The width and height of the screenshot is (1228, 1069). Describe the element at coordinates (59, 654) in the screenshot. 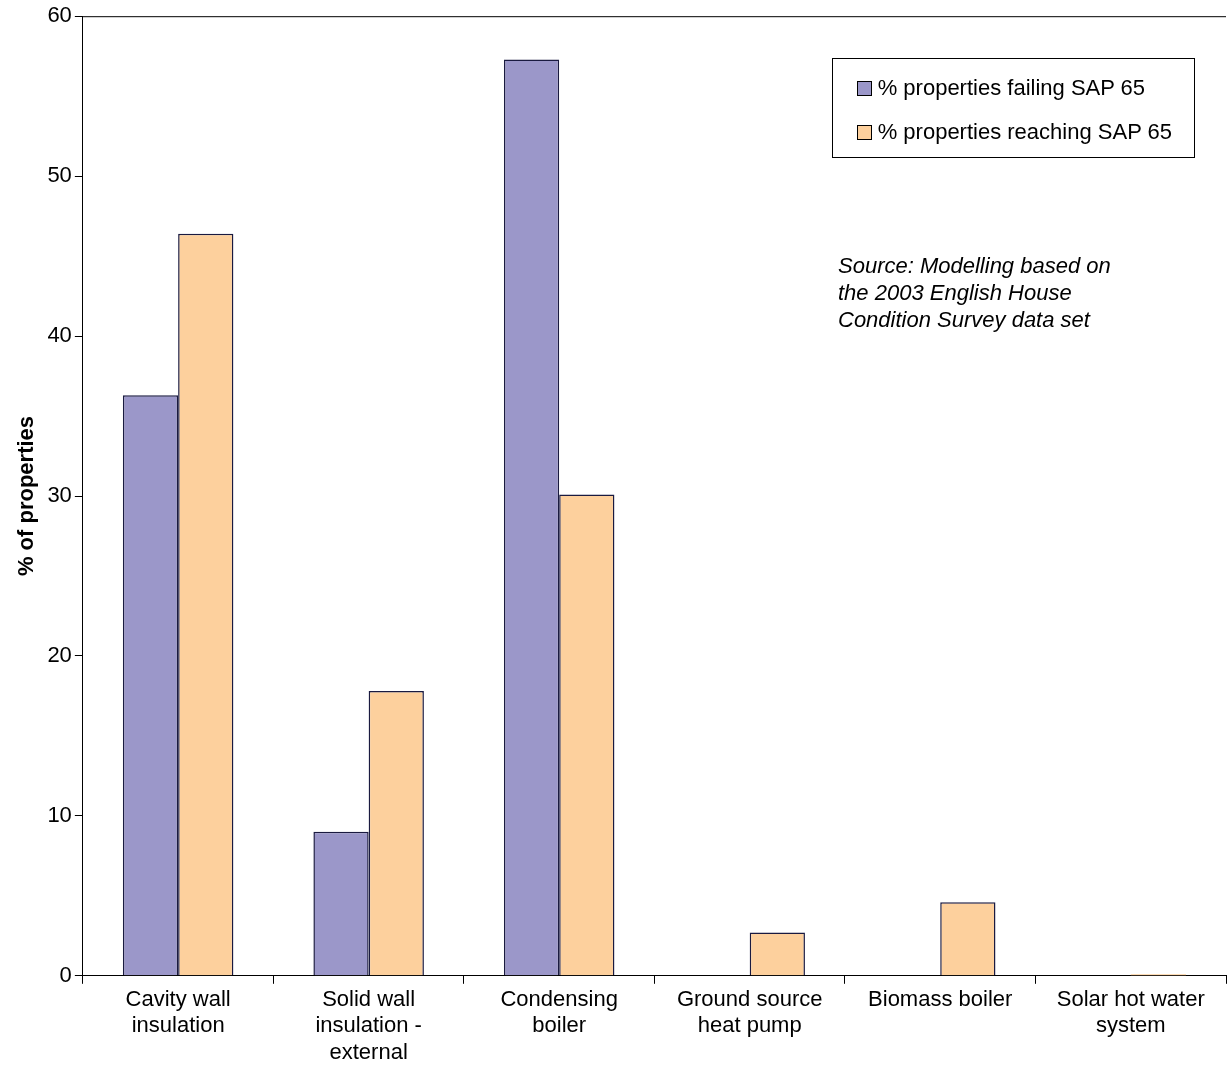

I see `y-tick-label: 20` at that location.